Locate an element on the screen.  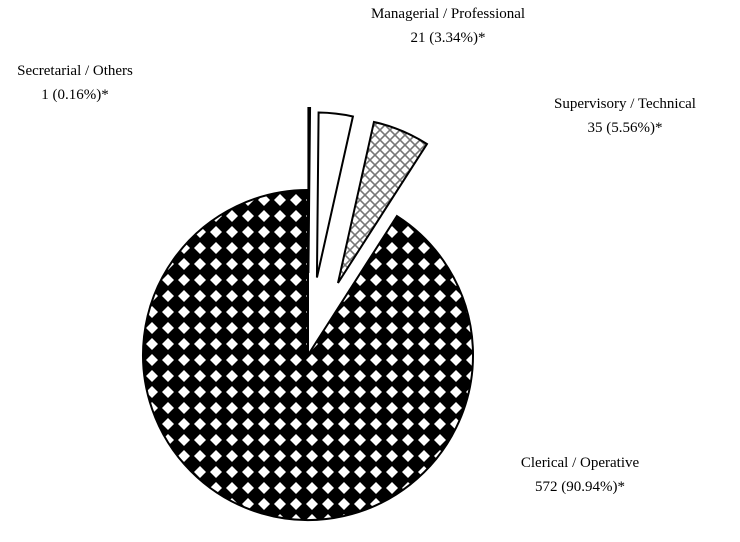
slice-value-label: 21 (3.34%)* is located at coordinates (448, 38).